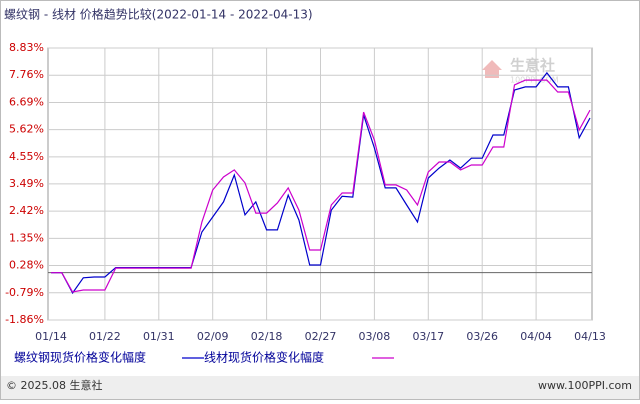 This screenshot has width=640, height=404. I want to click on x-tick-label: 03/26, so click(482, 336).